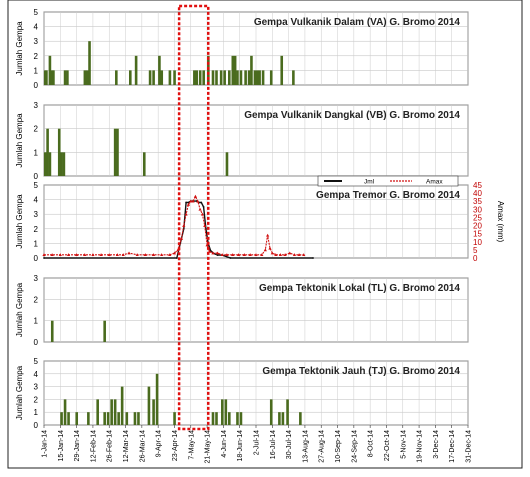 This screenshot has height=477, width=530. I want to click on x-tick-label: 16-Jul-14, so click(273, 444).